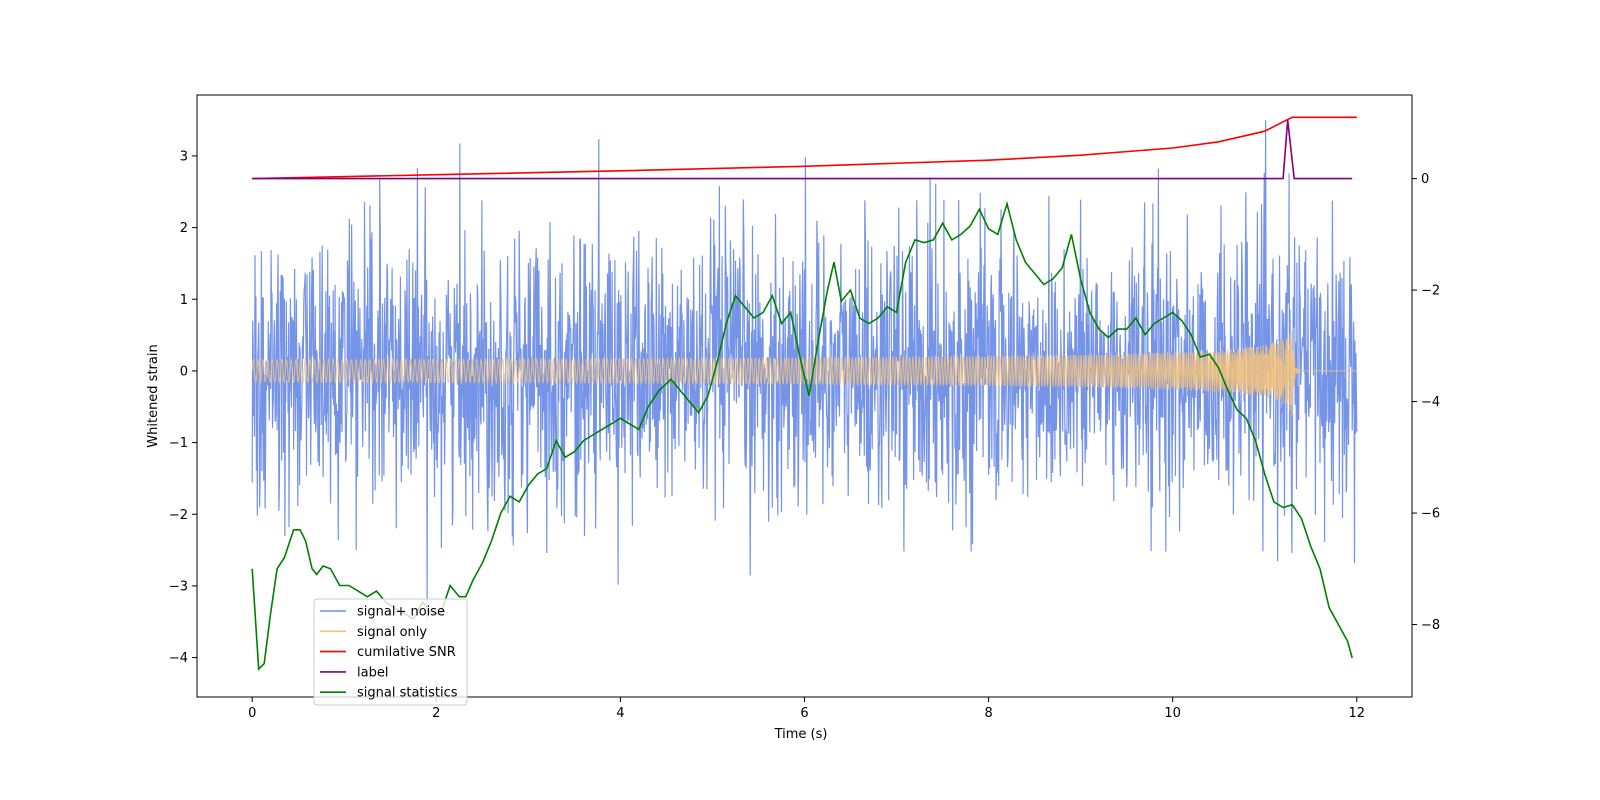 The width and height of the screenshot is (1600, 800). What do you see at coordinates (804, 713) in the screenshot?
I see `x-tick-label: 6` at bounding box center [804, 713].